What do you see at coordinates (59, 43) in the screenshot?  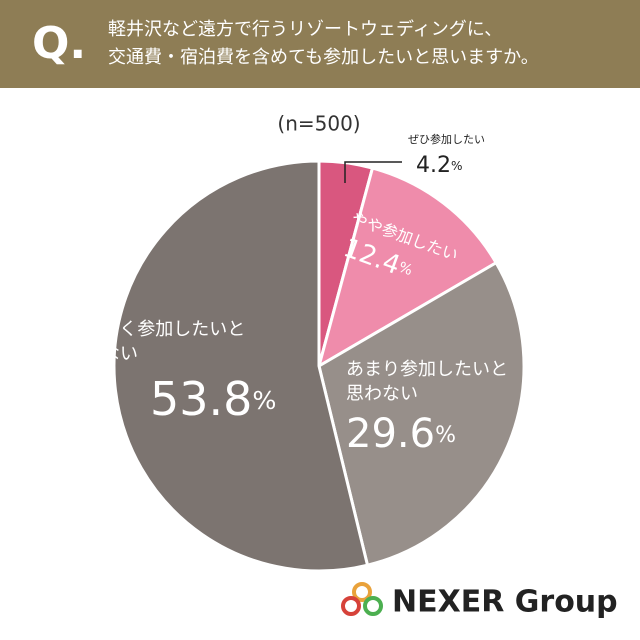 I see `q-mark: Q.` at bounding box center [59, 43].